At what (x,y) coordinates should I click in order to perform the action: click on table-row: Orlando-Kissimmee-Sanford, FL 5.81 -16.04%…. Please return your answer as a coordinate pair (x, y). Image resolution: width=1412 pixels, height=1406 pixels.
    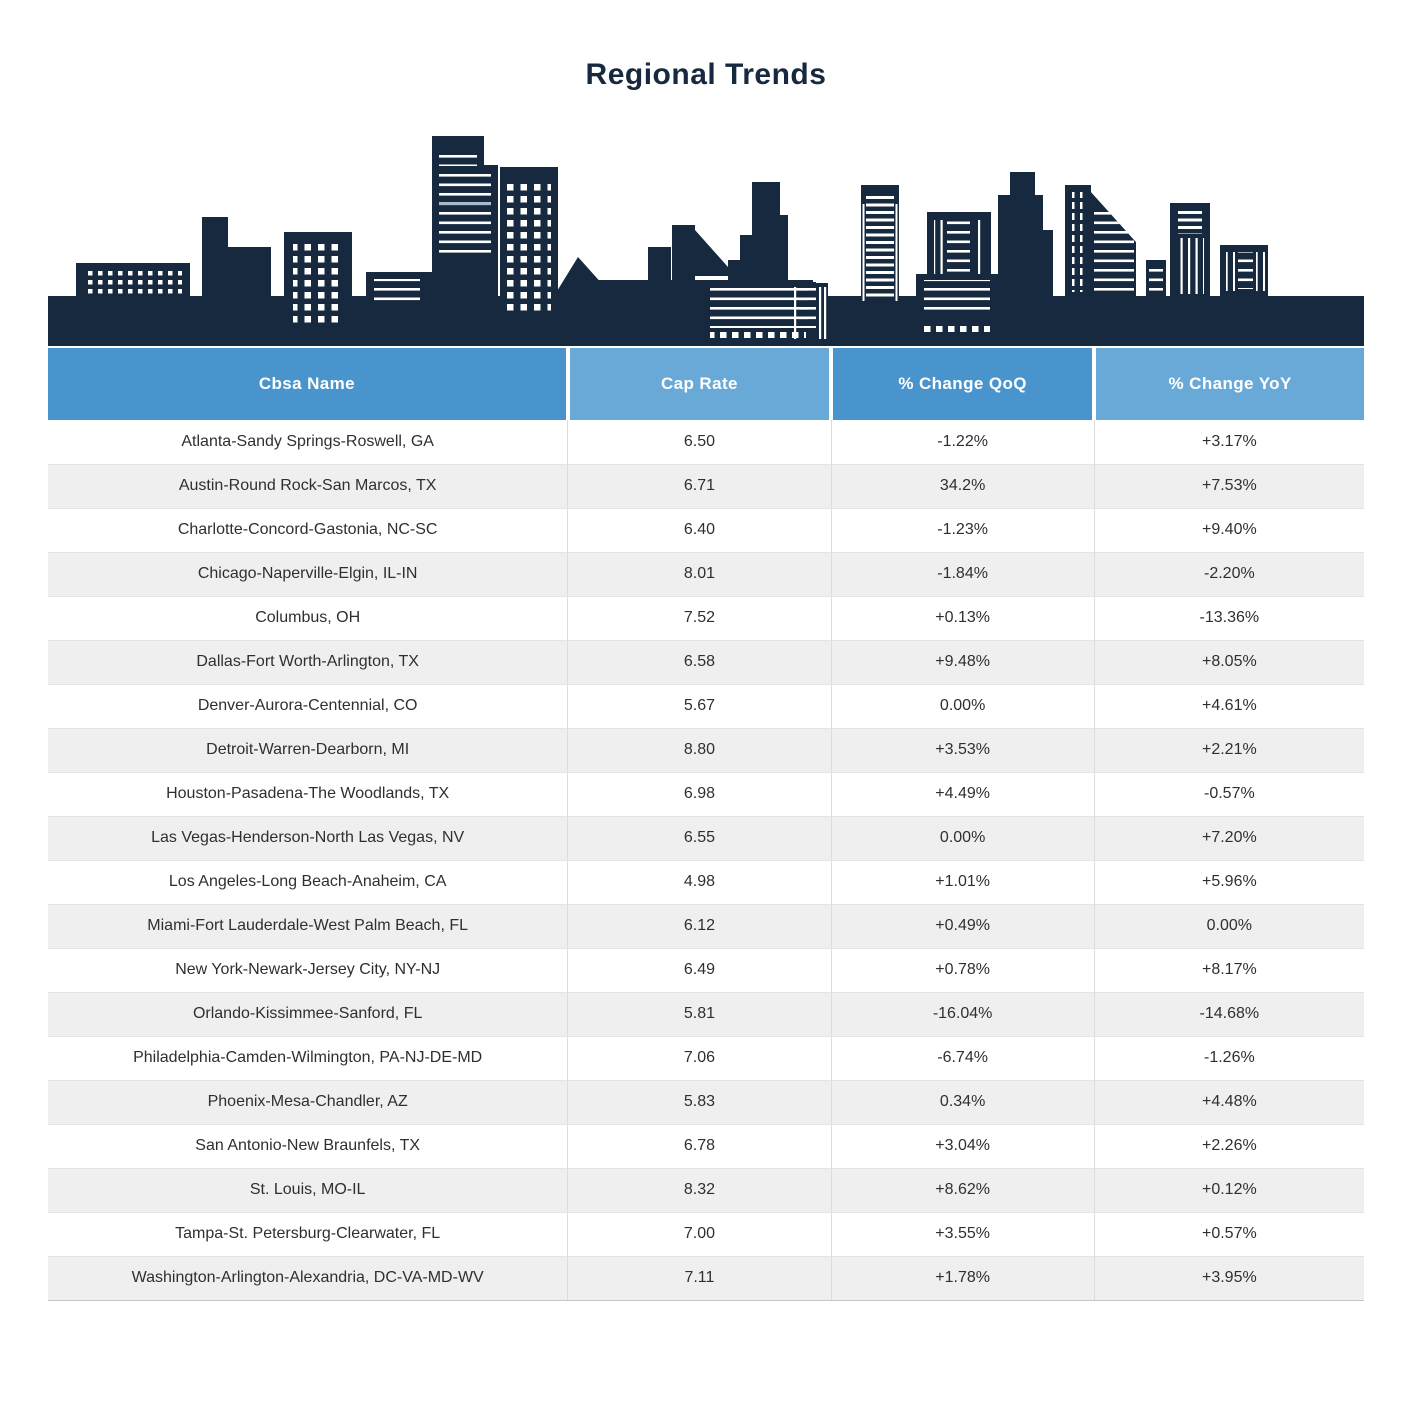
    Looking at the image, I should click on (706, 1014).